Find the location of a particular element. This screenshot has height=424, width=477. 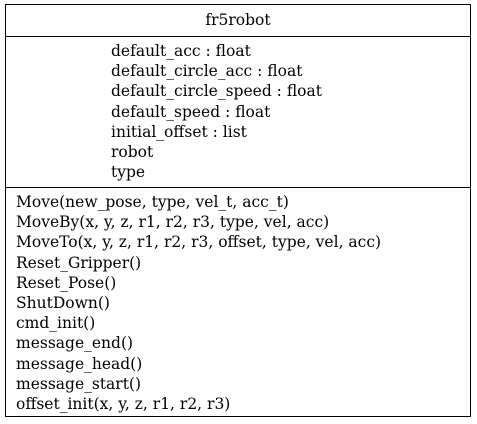

method-row: cmd_init() is located at coordinates (56, 323).